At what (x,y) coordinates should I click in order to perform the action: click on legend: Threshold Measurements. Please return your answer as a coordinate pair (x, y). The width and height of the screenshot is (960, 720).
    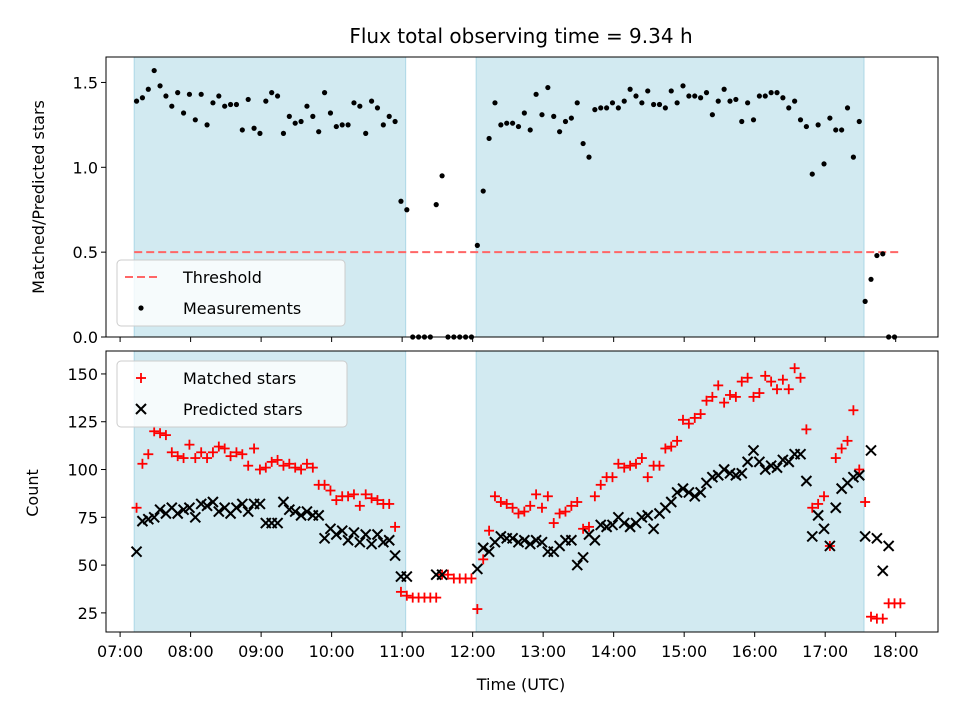
    Looking at the image, I should click on (231, 293).